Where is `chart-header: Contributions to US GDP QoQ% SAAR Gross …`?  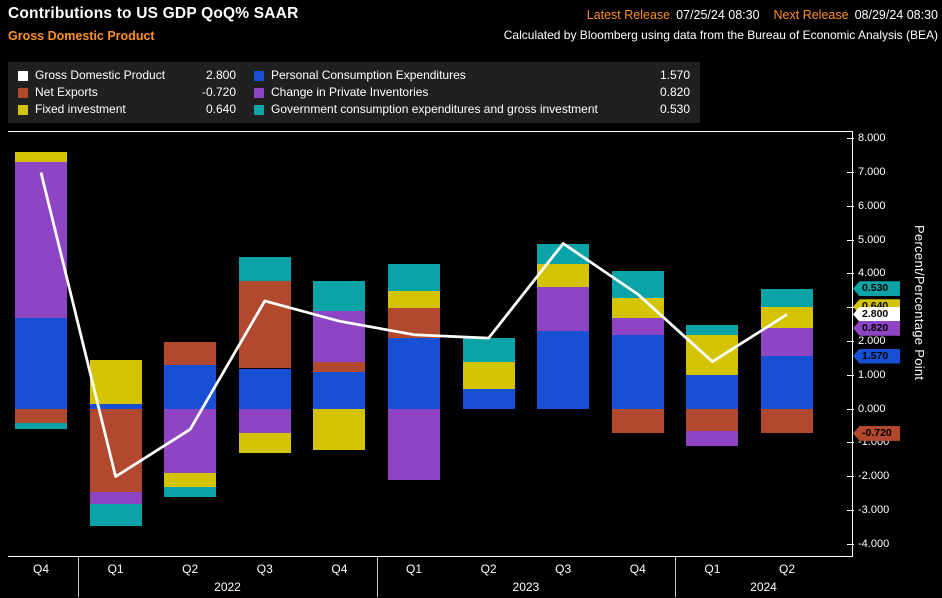
chart-header: Contributions to US GDP QoQ% SAAR Gross … is located at coordinates (471, 29).